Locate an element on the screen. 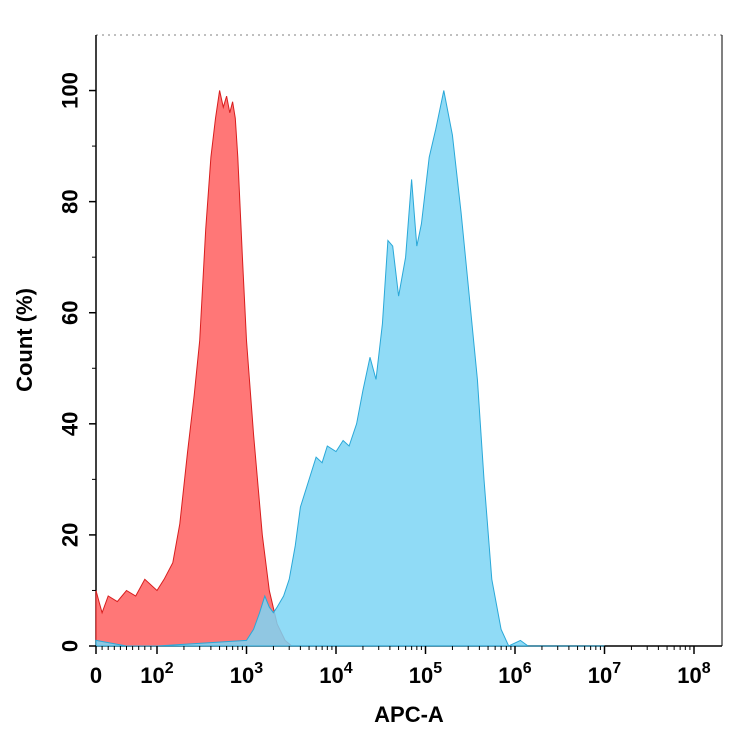 This screenshot has width=736, height=739. x-tick-label: 10⁶ is located at coordinates (514, 674).